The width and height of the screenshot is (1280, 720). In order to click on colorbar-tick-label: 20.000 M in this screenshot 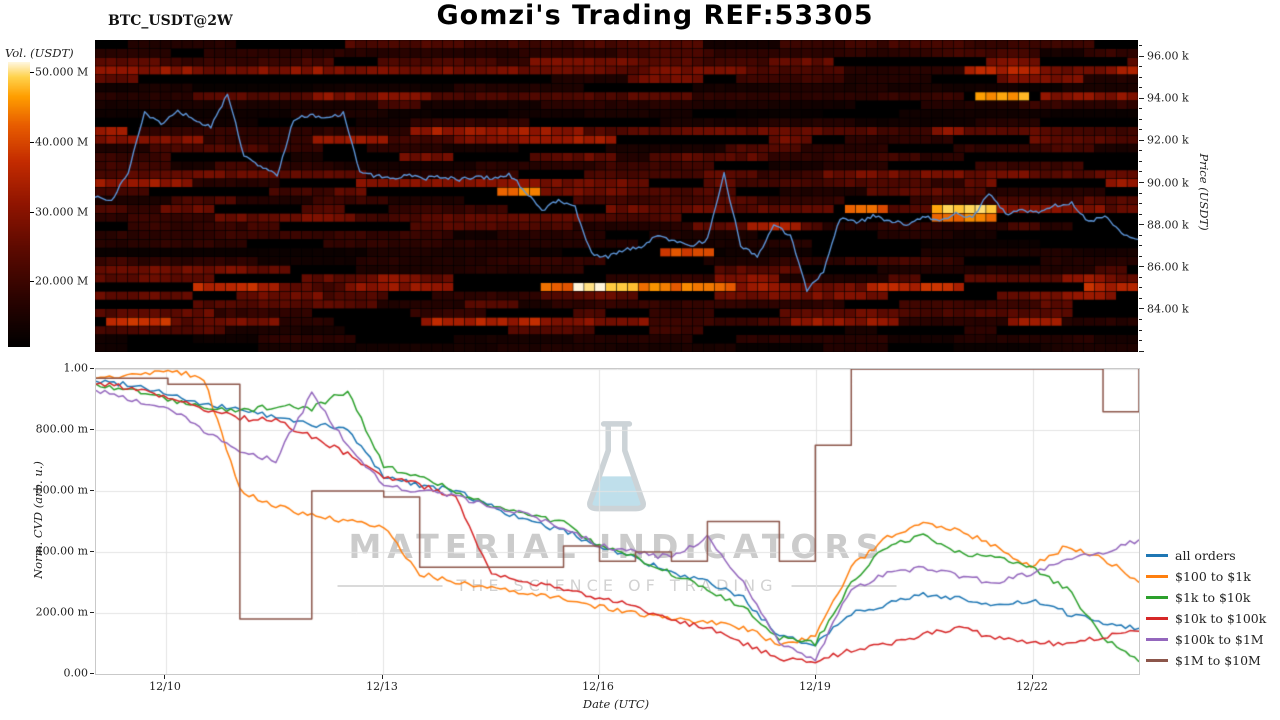, I will do `click(62, 281)`.